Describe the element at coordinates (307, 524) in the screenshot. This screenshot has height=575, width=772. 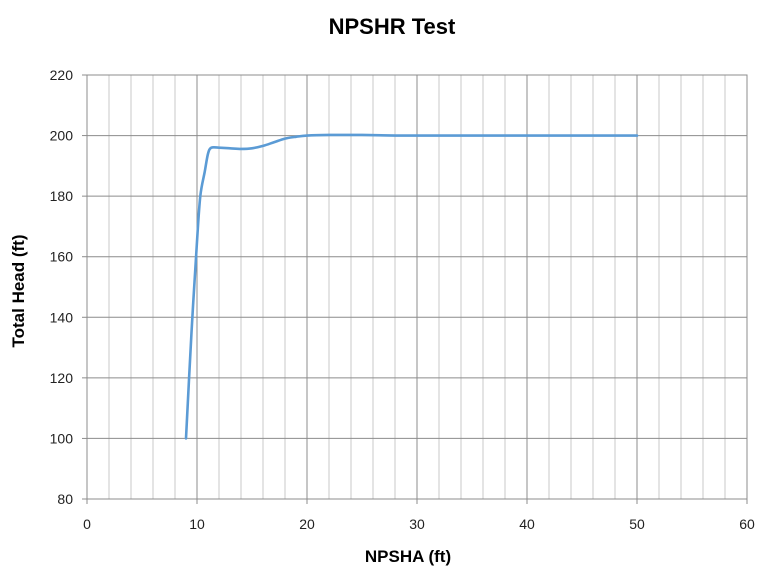
I see `x-tick-label: 20` at that location.